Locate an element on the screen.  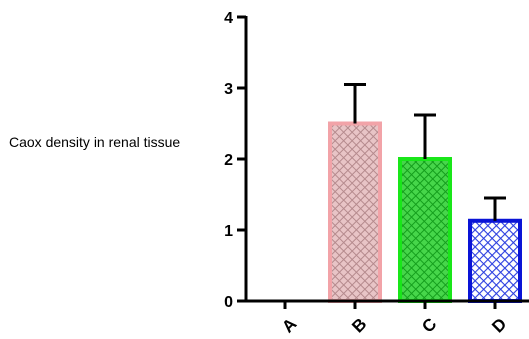
y-tick-label: 3 is located at coordinates (228, 89).